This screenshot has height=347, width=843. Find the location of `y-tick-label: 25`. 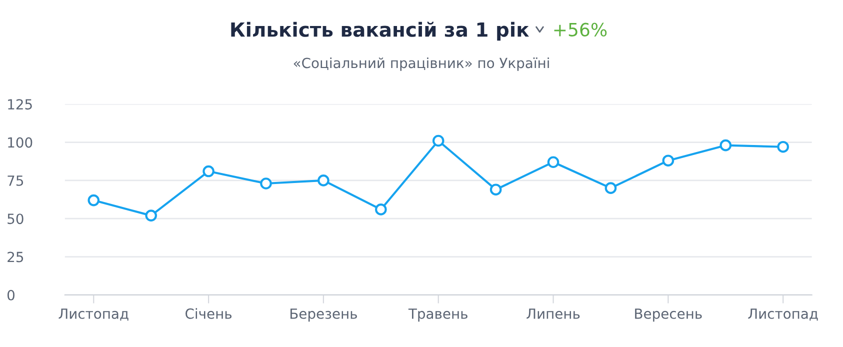

y-tick-label: 25 is located at coordinates (16, 257).